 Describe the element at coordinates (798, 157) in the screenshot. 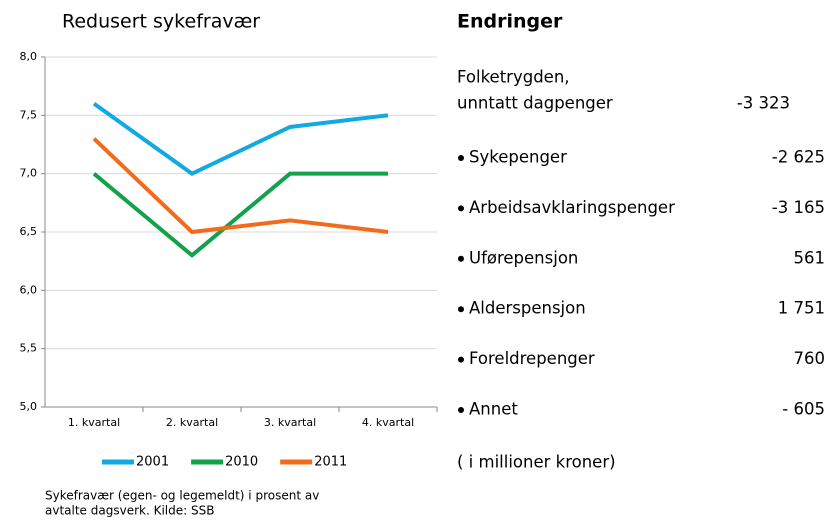

I see `item-value: -2 625` at that location.